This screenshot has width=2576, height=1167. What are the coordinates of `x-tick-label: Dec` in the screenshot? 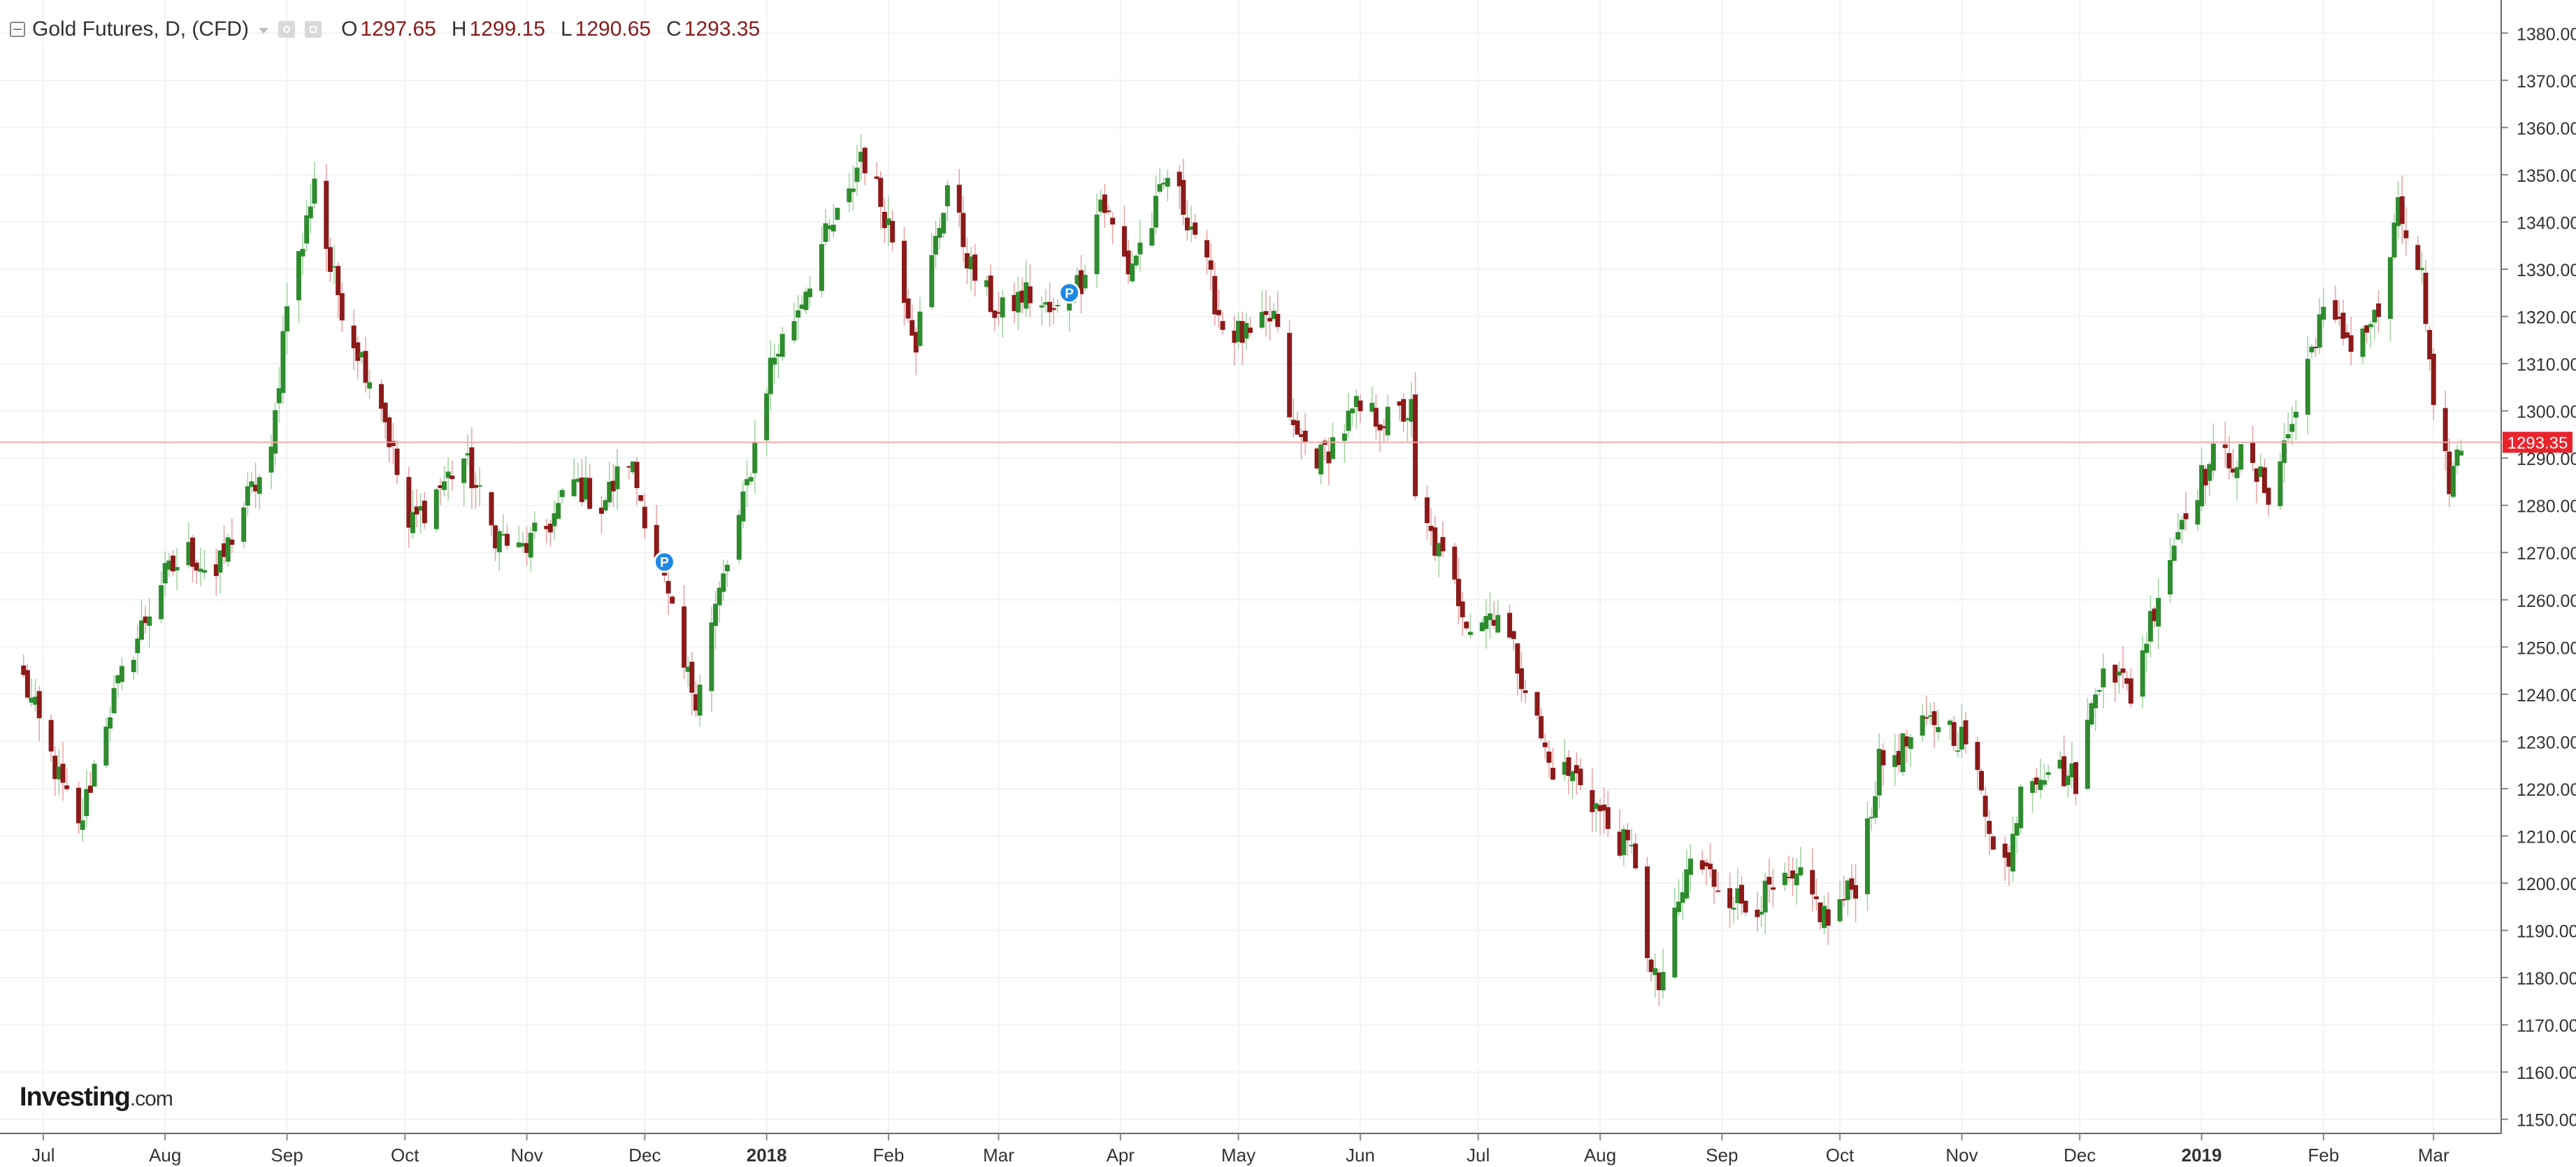 It's located at (2080, 1155).